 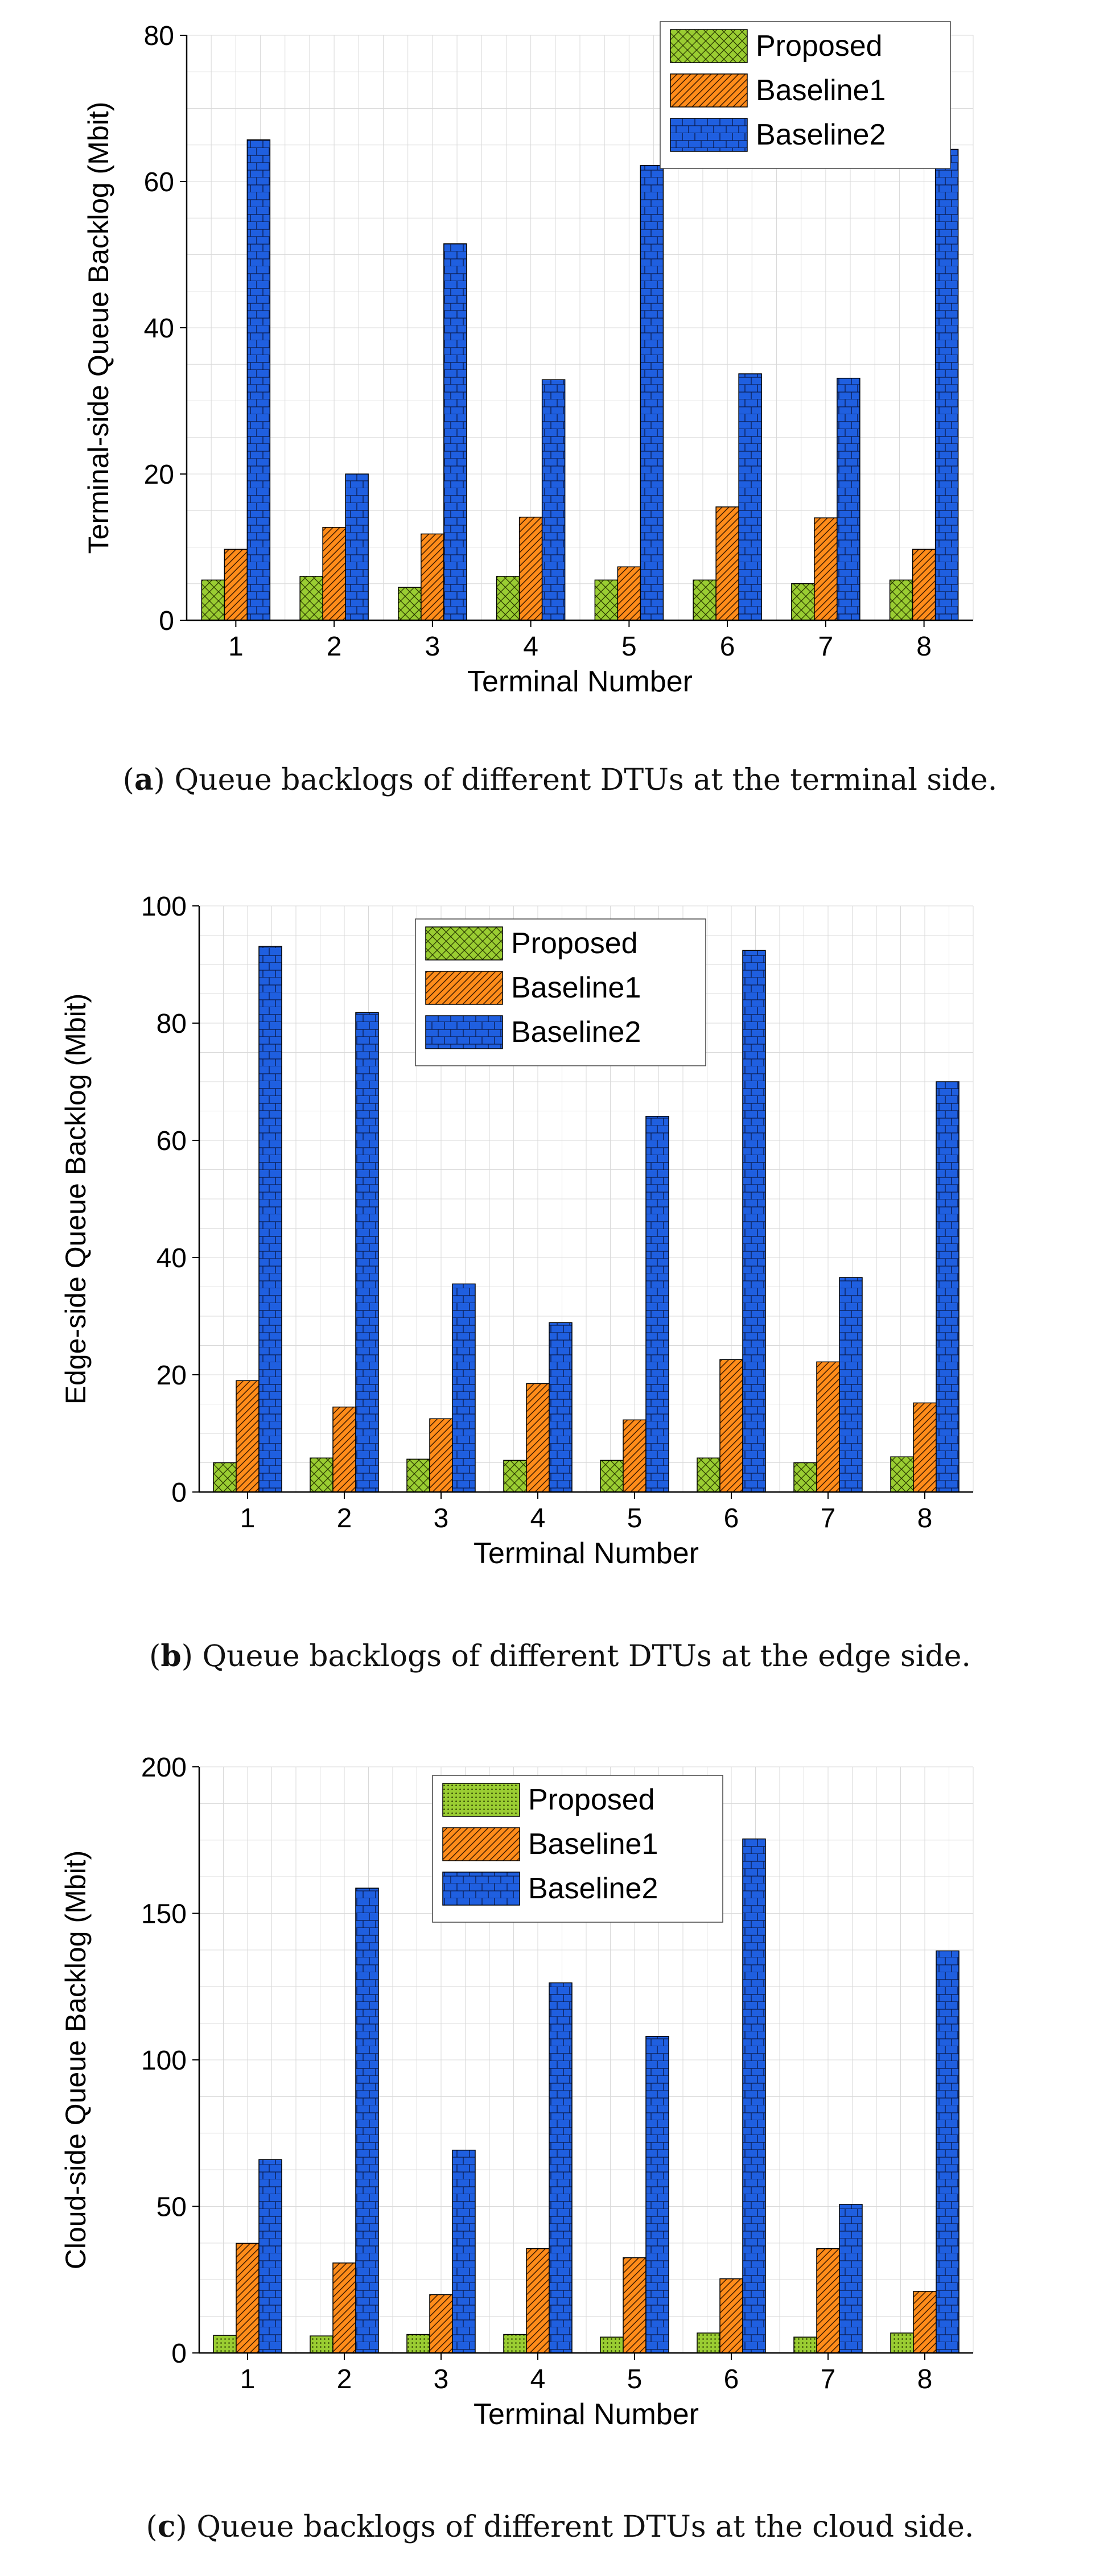 What do you see at coordinates (164, 907) in the screenshot?
I see `y-tick-label: 100` at bounding box center [164, 907].